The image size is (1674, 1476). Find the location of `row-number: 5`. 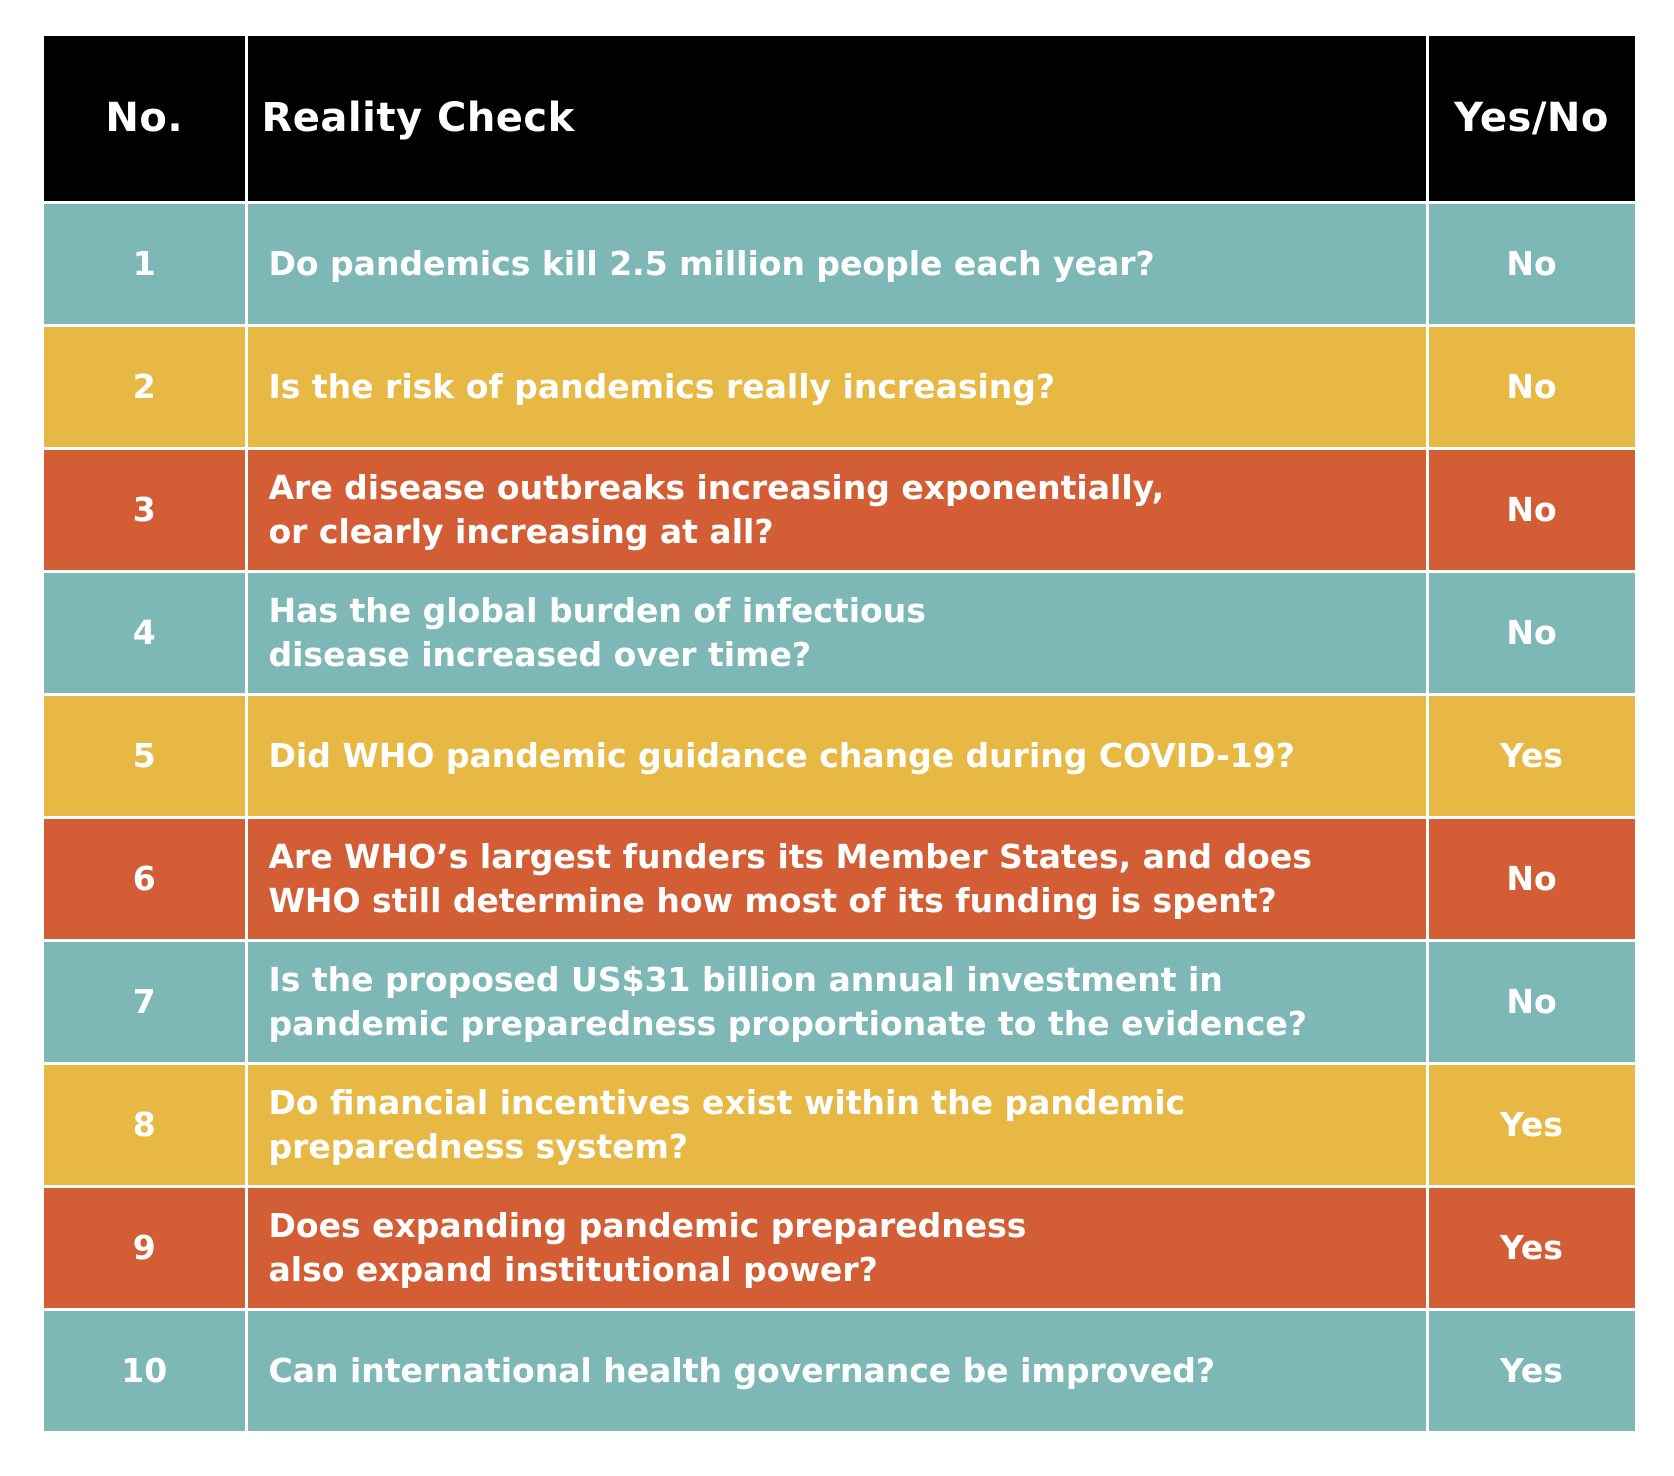

row-number: 5 is located at coordinates (146, 756).